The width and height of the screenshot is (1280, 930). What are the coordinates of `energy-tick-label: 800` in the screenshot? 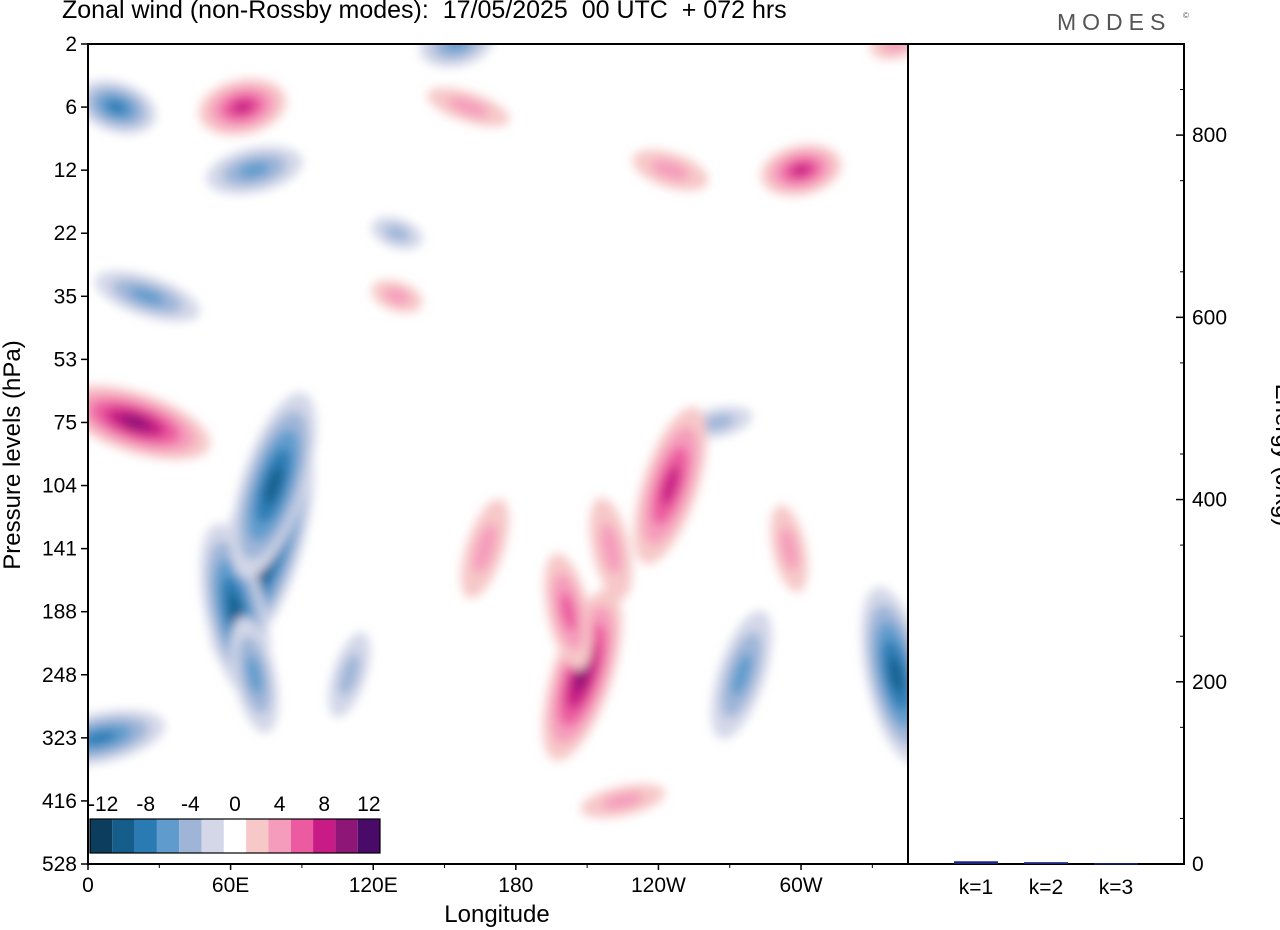 It's located at (1209, 135).